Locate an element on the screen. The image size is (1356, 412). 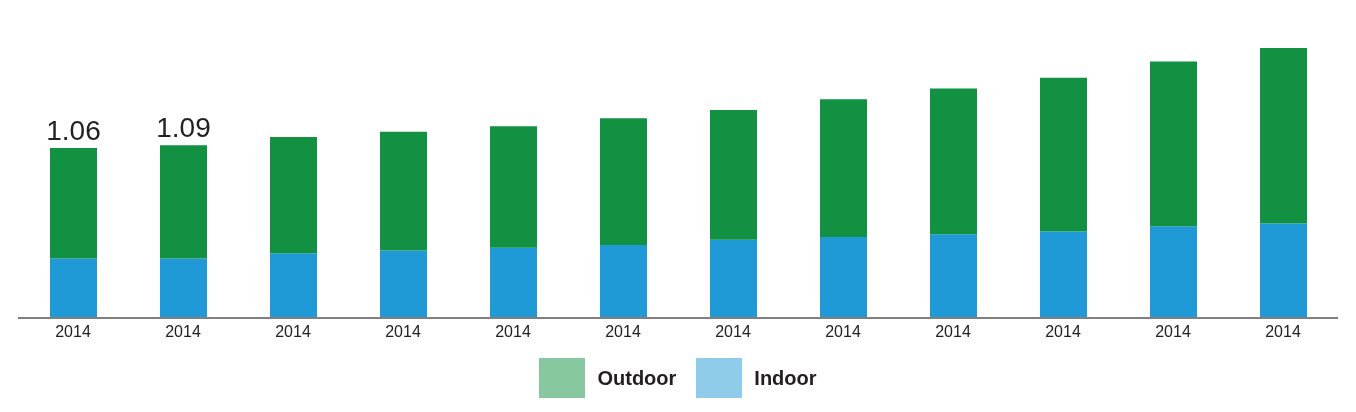
annotation: 1.06 is located at coordinates (73, 130).